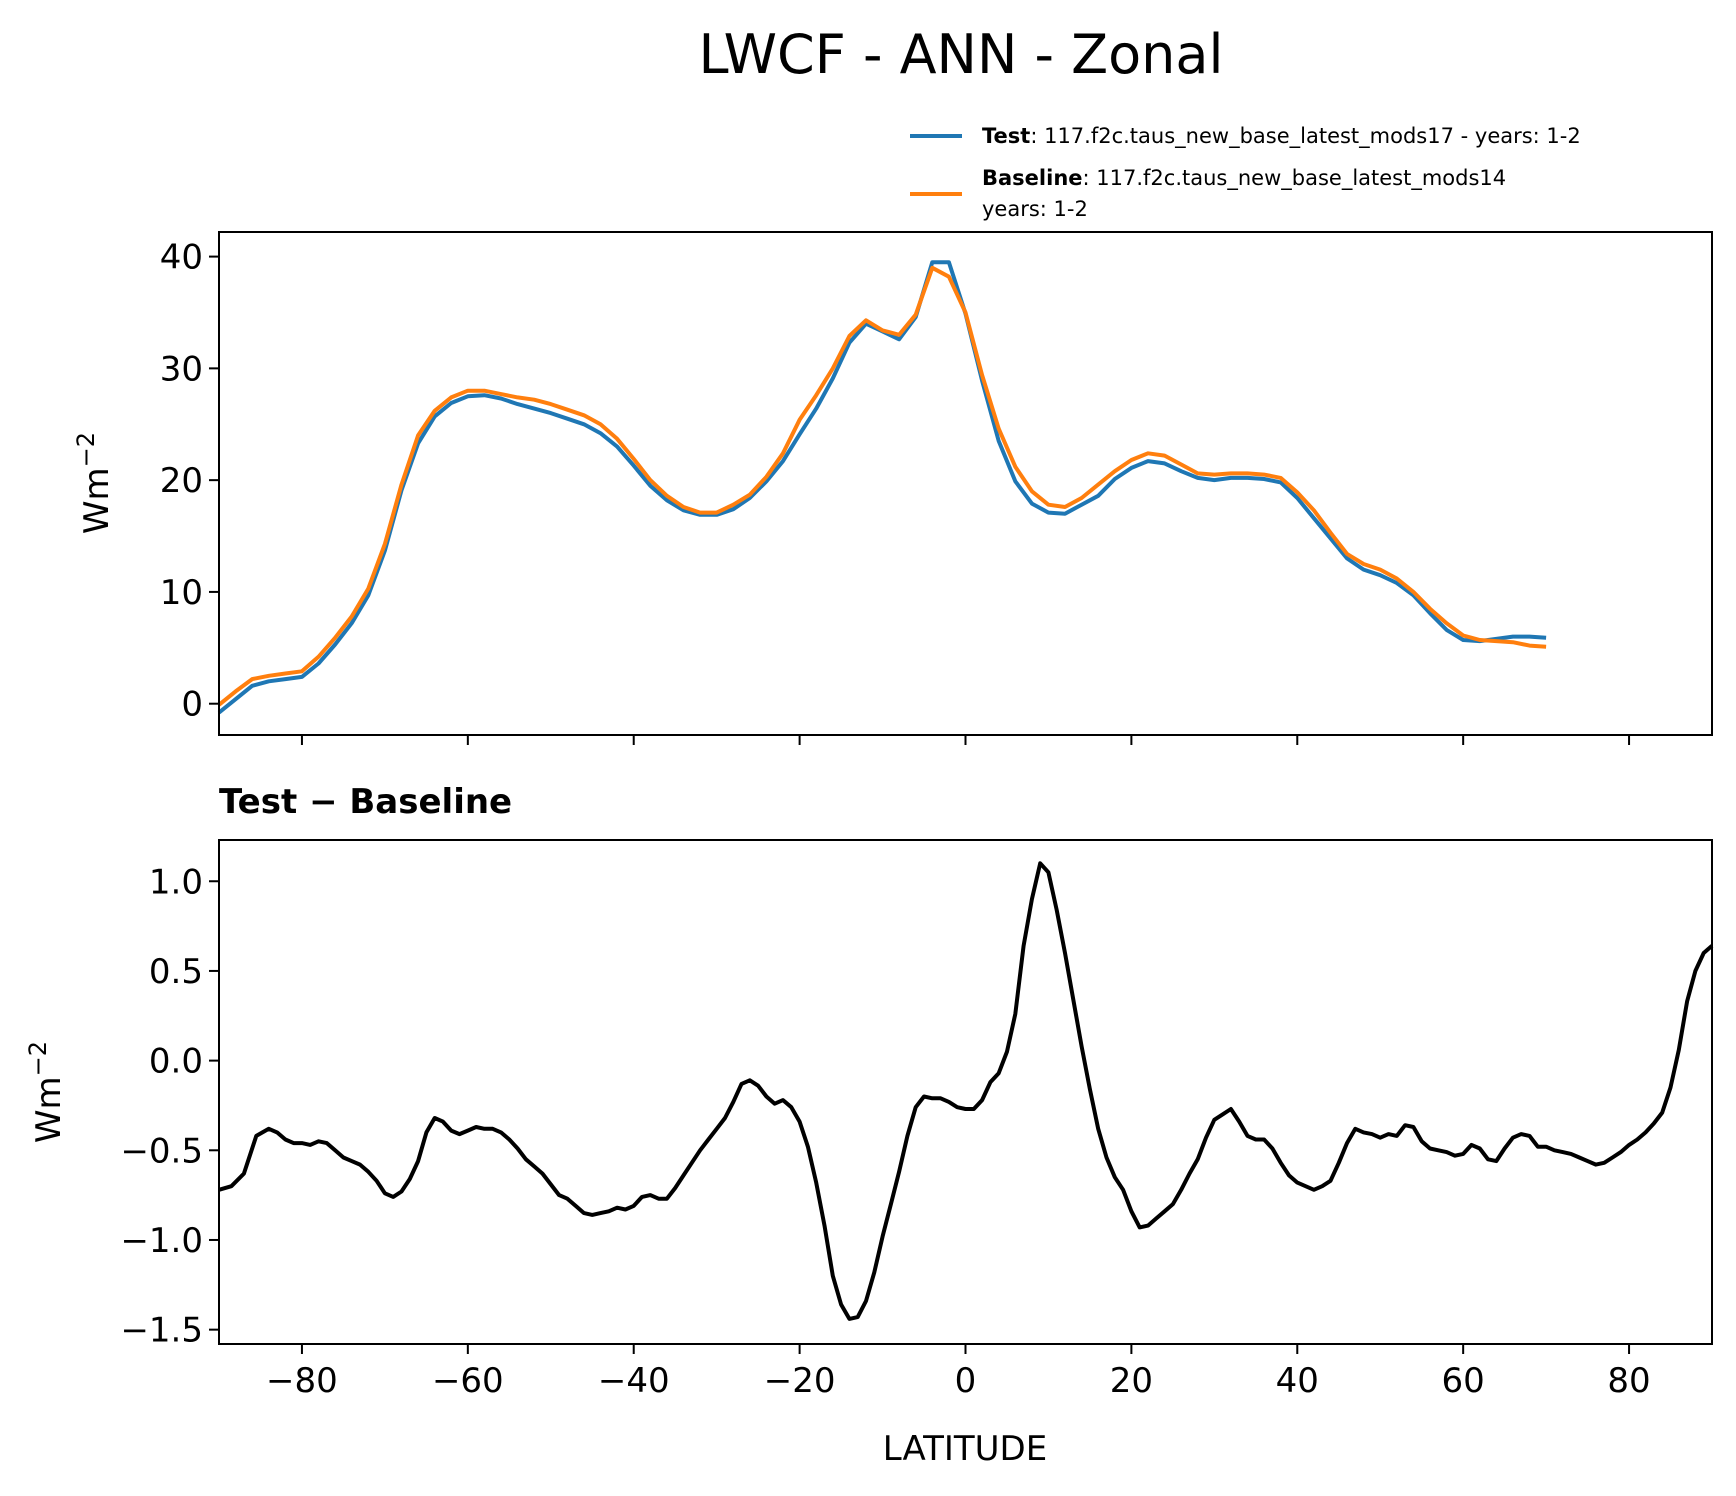 This screenshot has height=1496, width=1736. Describe the element at coordinates (97, 500) in the screenshot. I see `top-y-label-base: Wm` at that location.